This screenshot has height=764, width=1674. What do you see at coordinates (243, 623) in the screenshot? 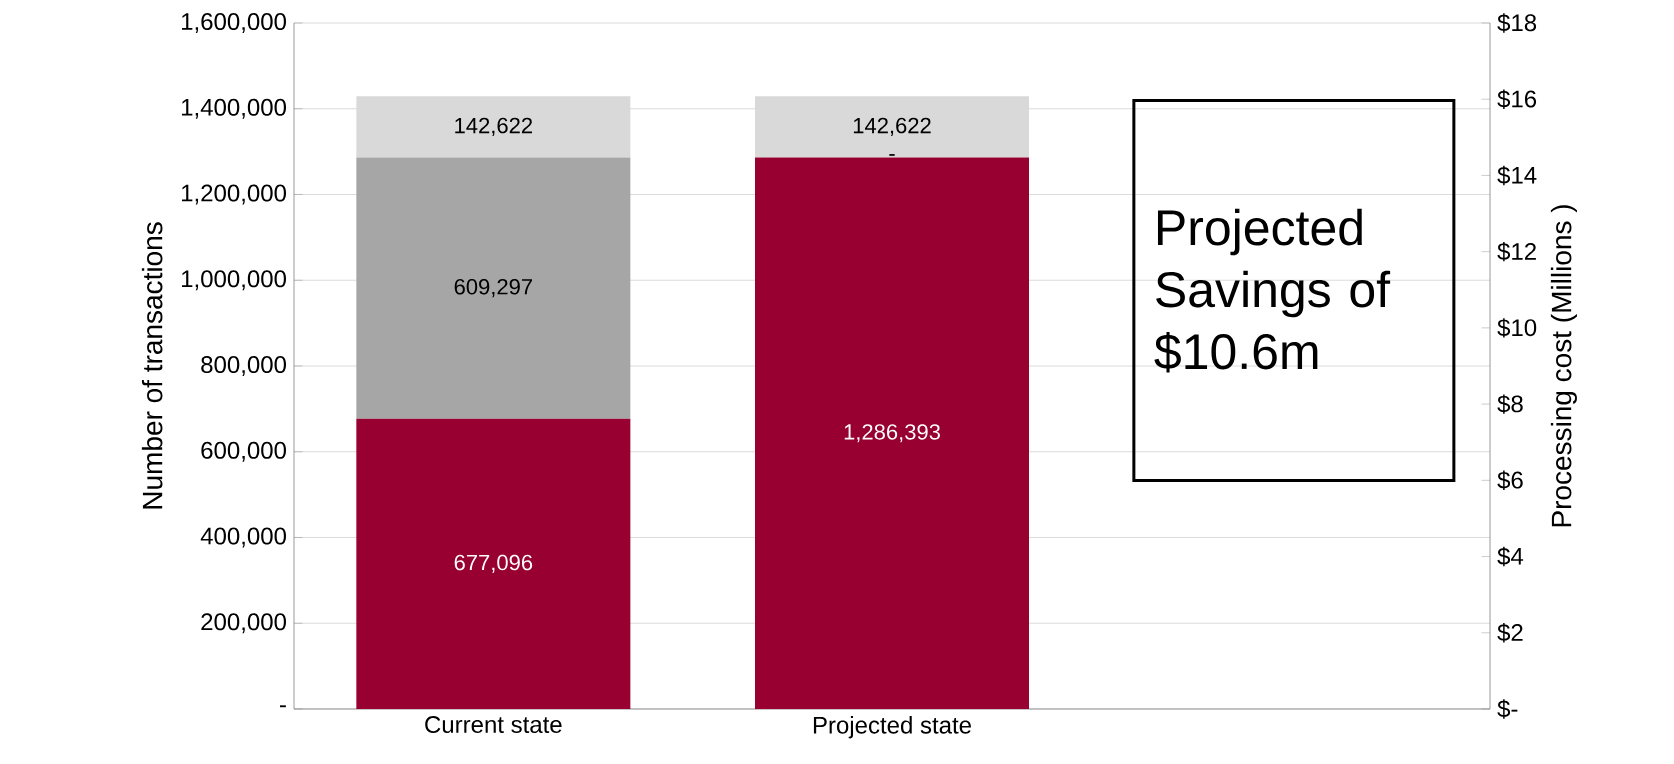
I see `y-tick-label: 200,000` at bounding box center [243, 623].